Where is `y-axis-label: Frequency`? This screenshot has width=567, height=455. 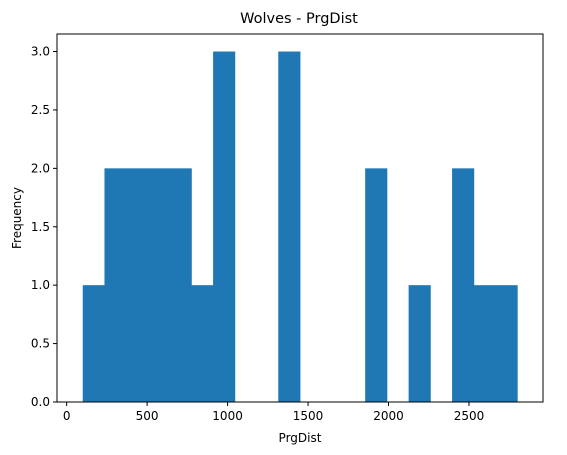 y-axis-label: Frequency is located at coordinates (17, 218).